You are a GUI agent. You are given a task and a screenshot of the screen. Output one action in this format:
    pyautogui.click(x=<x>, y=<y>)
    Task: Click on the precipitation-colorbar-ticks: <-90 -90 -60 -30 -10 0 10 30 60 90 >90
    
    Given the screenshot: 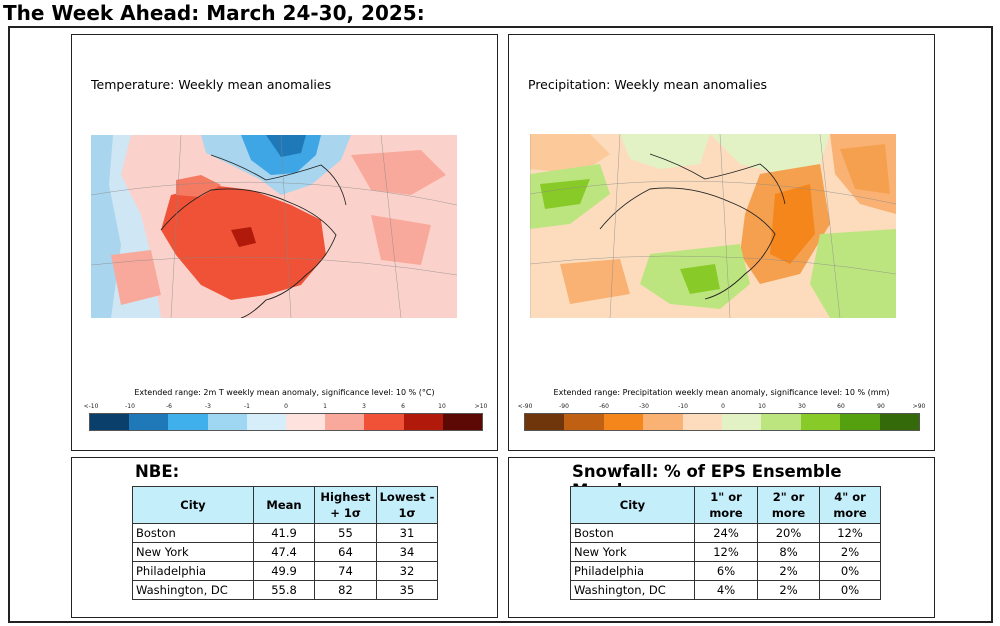 What is the action you would take?
    pyautogui.click(x=721, y=408)
    